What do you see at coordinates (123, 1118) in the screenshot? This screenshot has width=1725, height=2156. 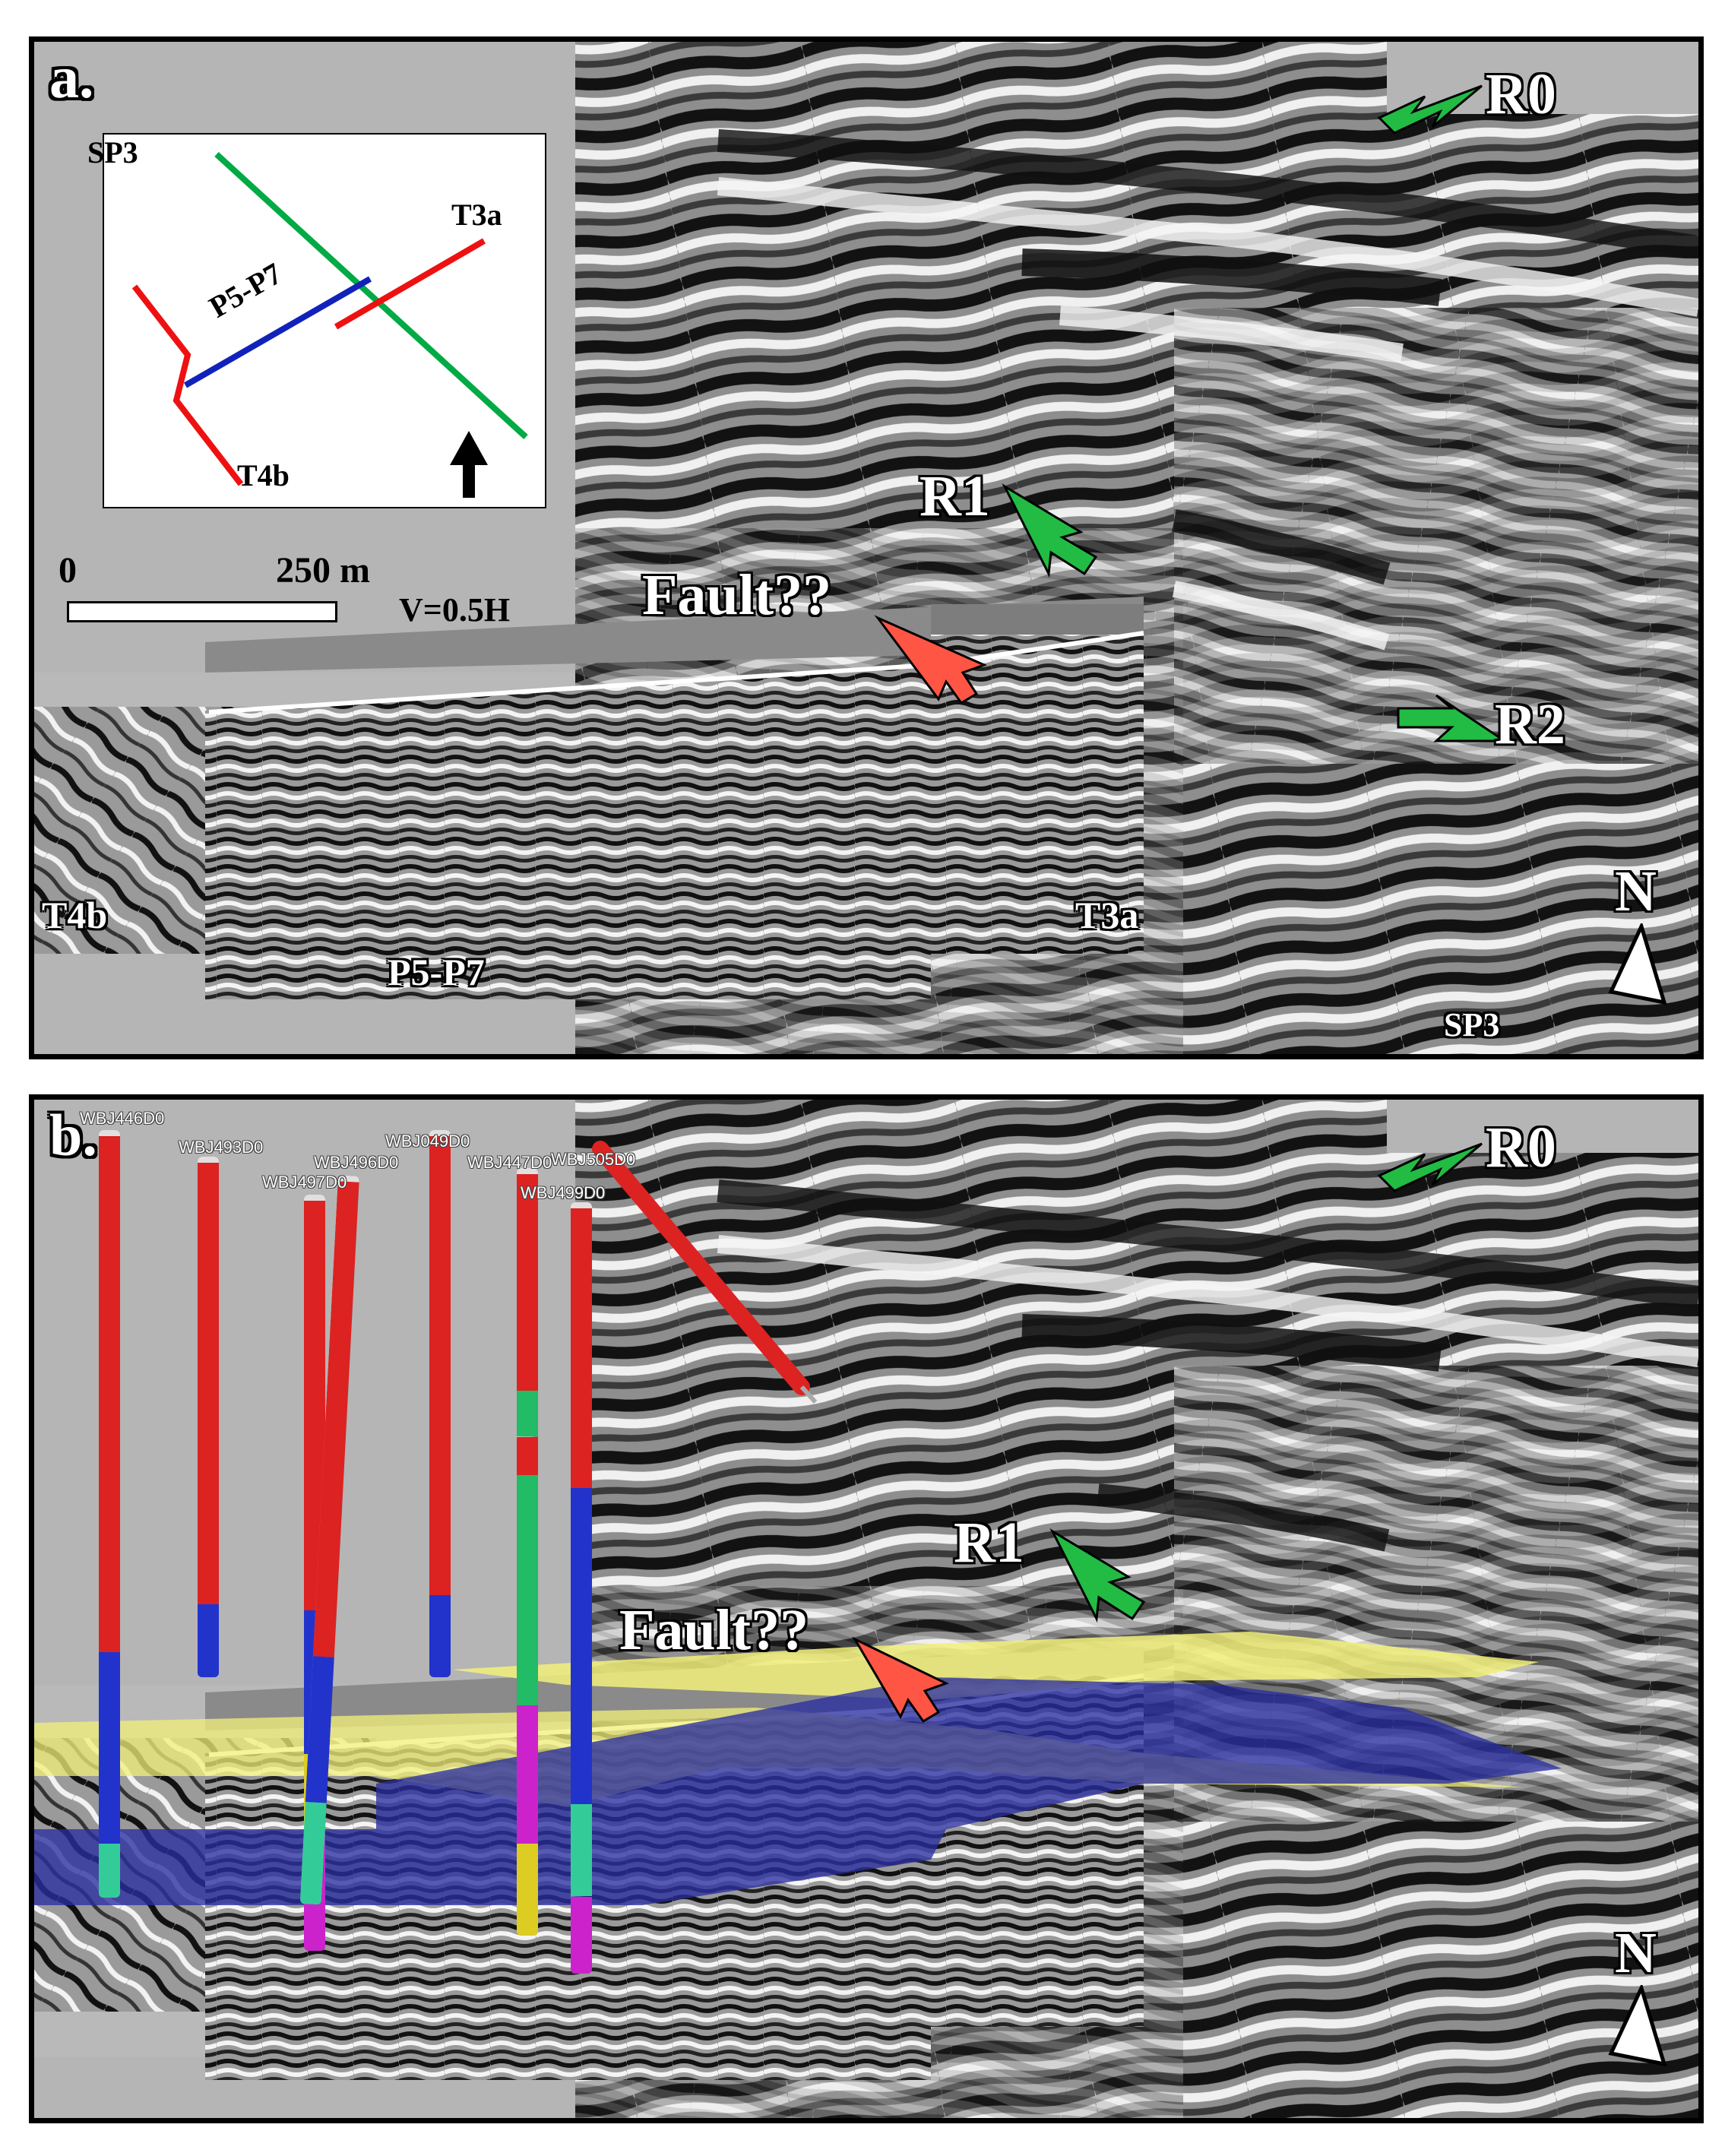 I see `well-label: WBJ446D0` at bounding box center [123, 1118].